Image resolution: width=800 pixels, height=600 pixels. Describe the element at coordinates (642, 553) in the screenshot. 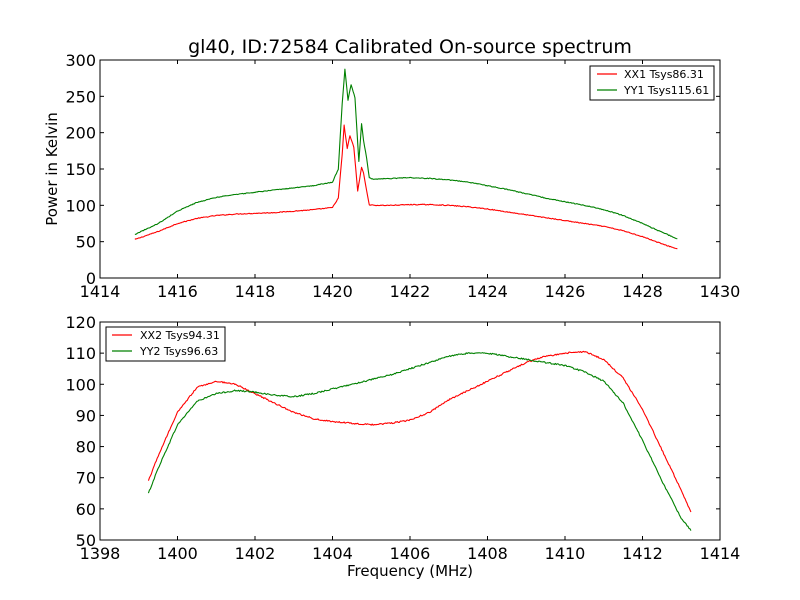

I see `x-tick-label: 1412` at that location.